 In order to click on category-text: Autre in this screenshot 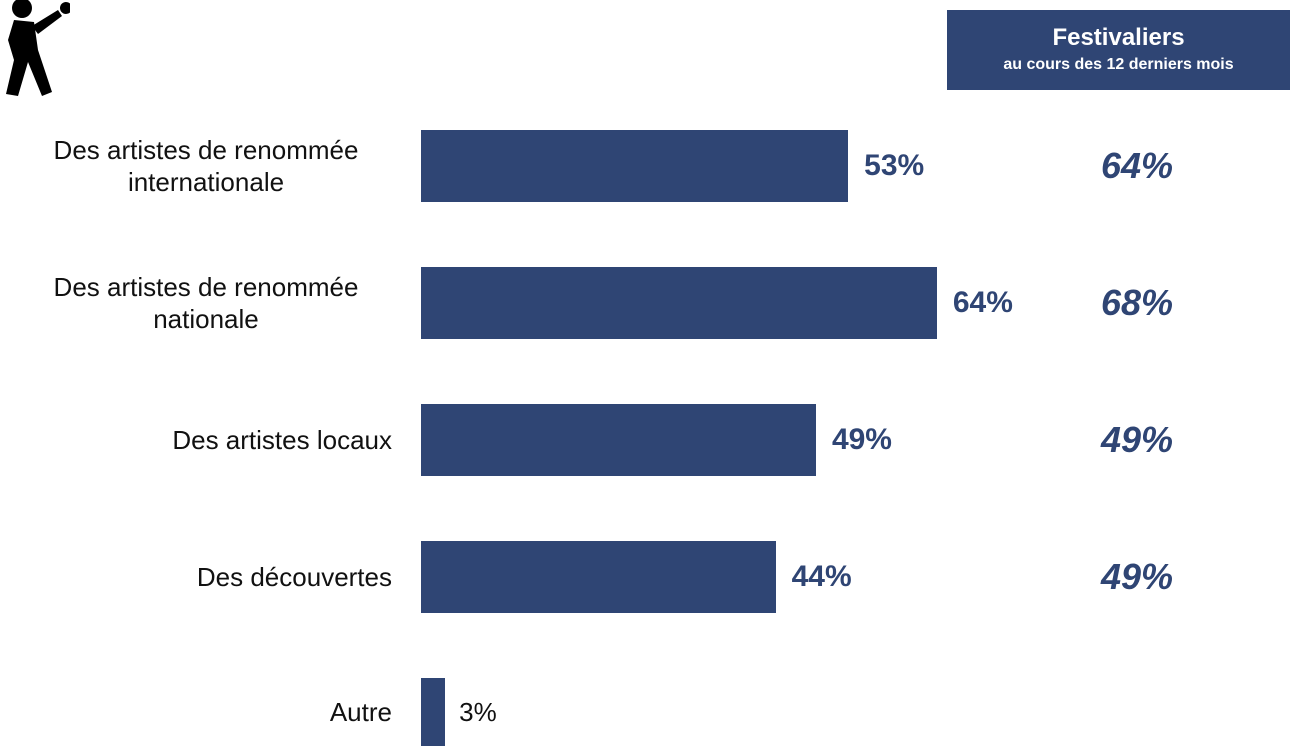, I will do `click(360, 712)`.